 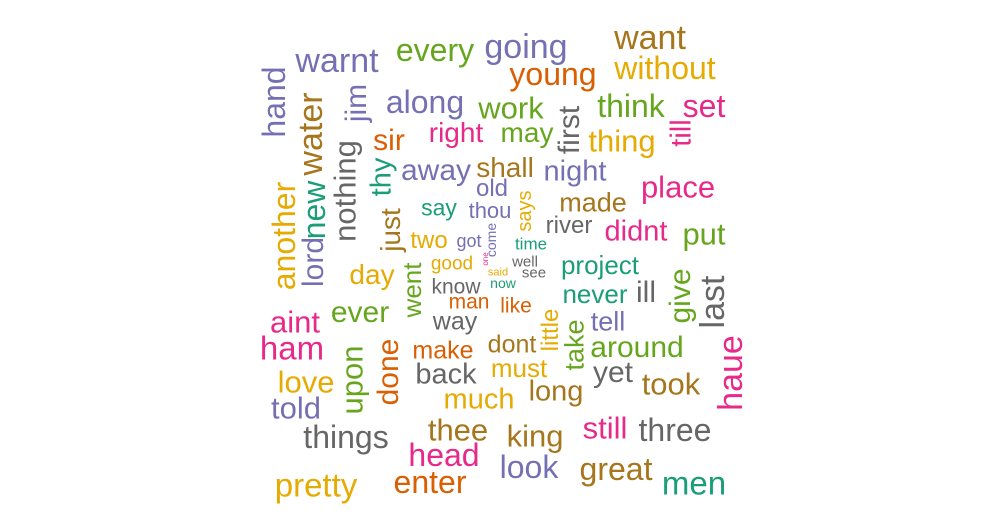 I want to click on word-see: see, so click(x=534, y=273).